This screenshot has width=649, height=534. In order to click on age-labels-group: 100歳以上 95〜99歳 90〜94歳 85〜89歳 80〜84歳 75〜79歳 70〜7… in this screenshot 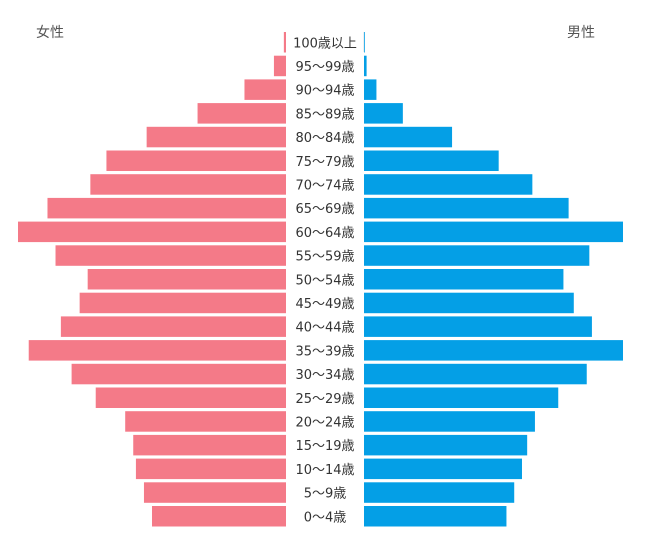, I will do `click(325, 280)`.